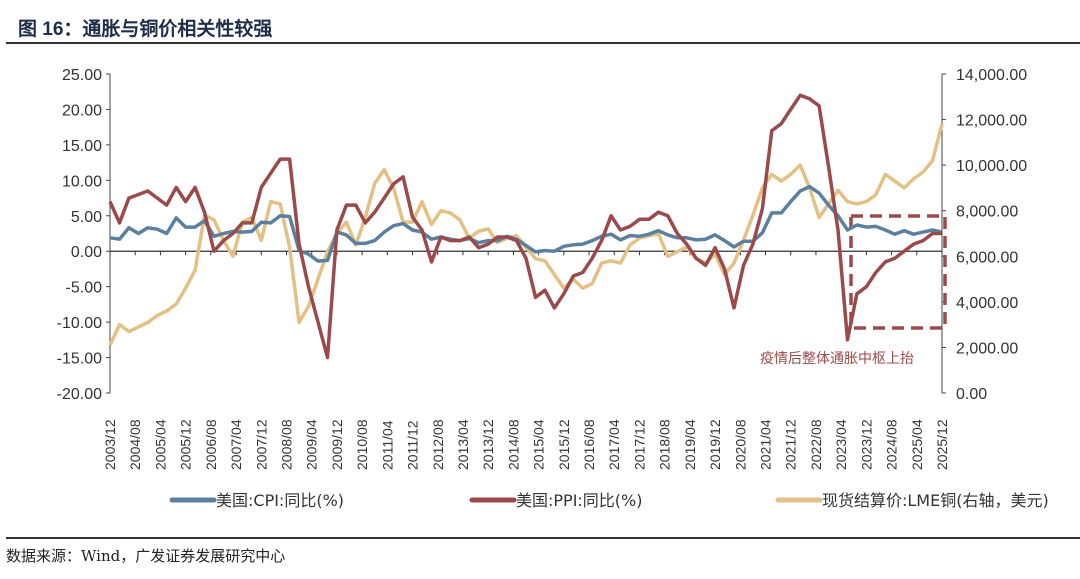 The width and height of the screenshot is (1080, 579). What do you see at coordinates (614, 444) in the screenshot?
I see `x-tick-label: 2017/04` at bounding box center [614, 444].